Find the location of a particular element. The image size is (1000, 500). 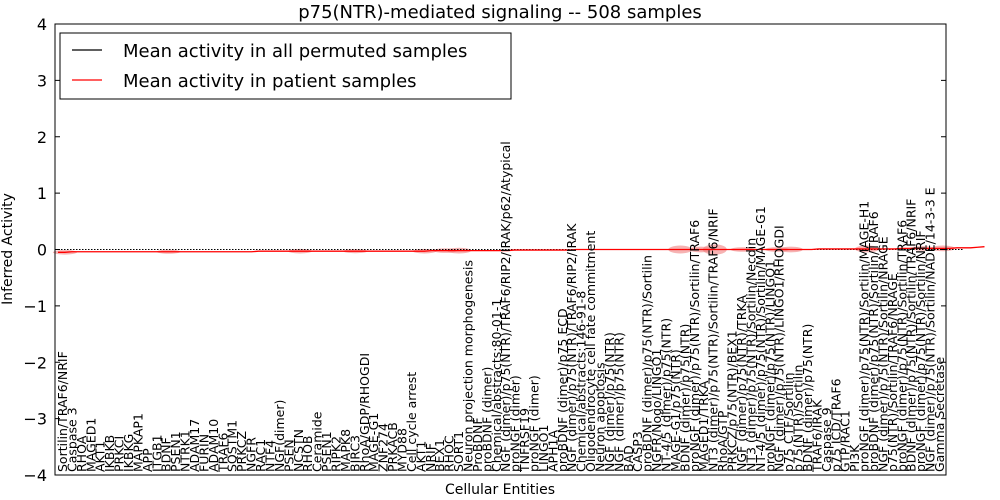

legend-label-permuted: Mean activity in all permuted samples is located at coordinates (295, 51).